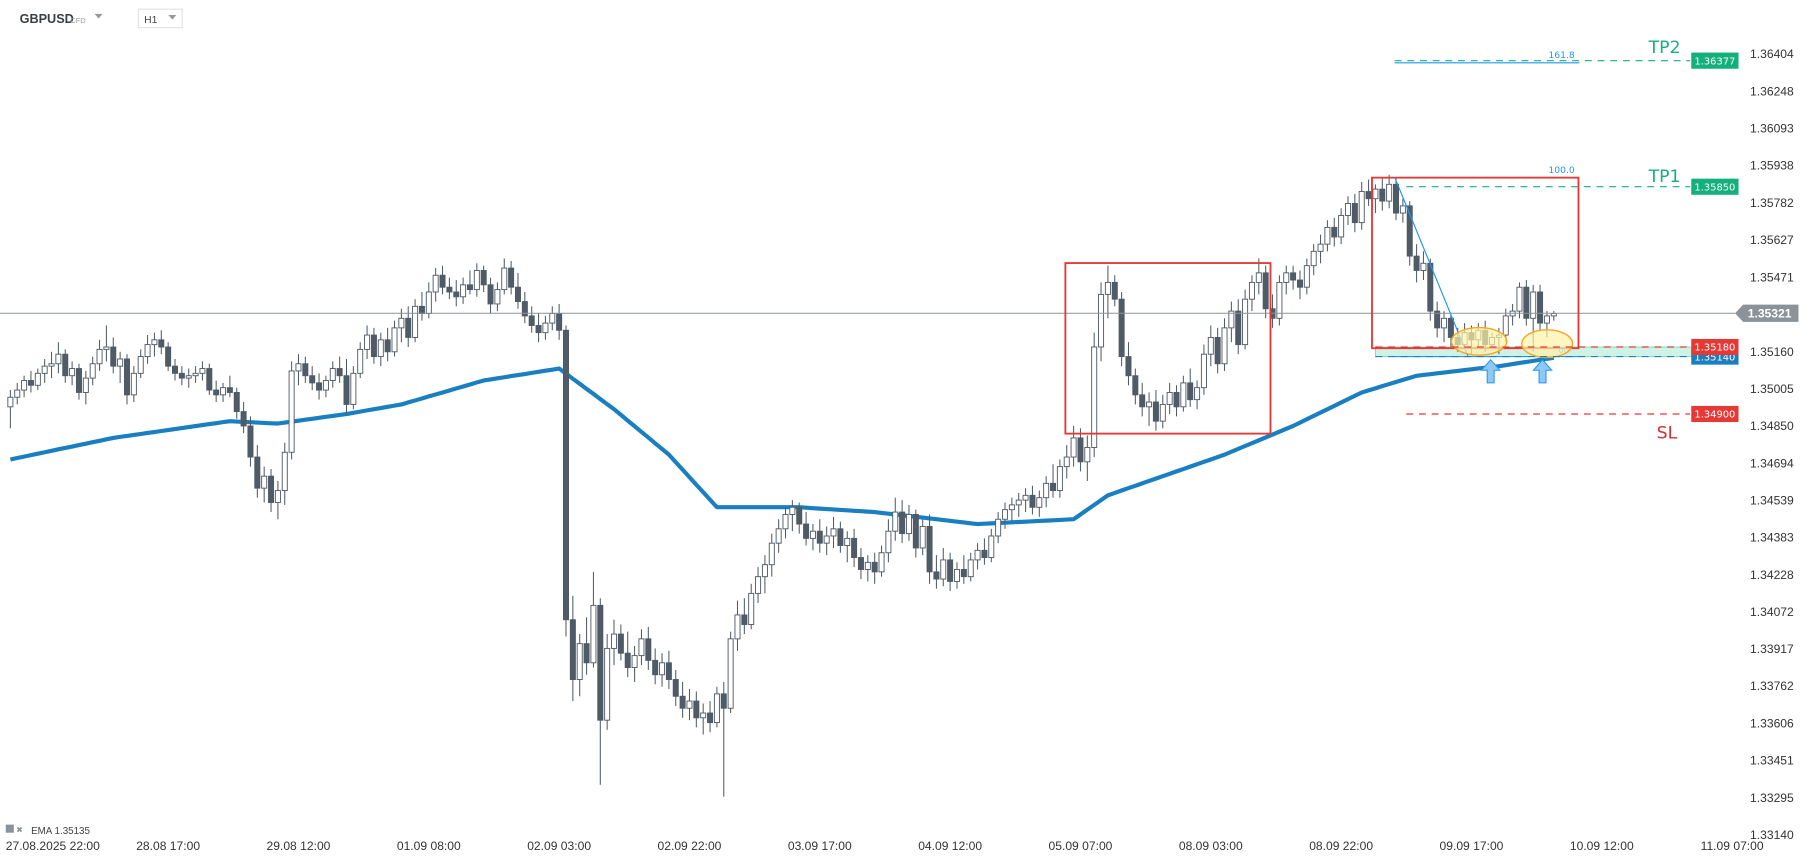 This screenshot has height=865, width=1810. I want to click on y-axis-tick-label: 1.34850, so click(1772, 426).